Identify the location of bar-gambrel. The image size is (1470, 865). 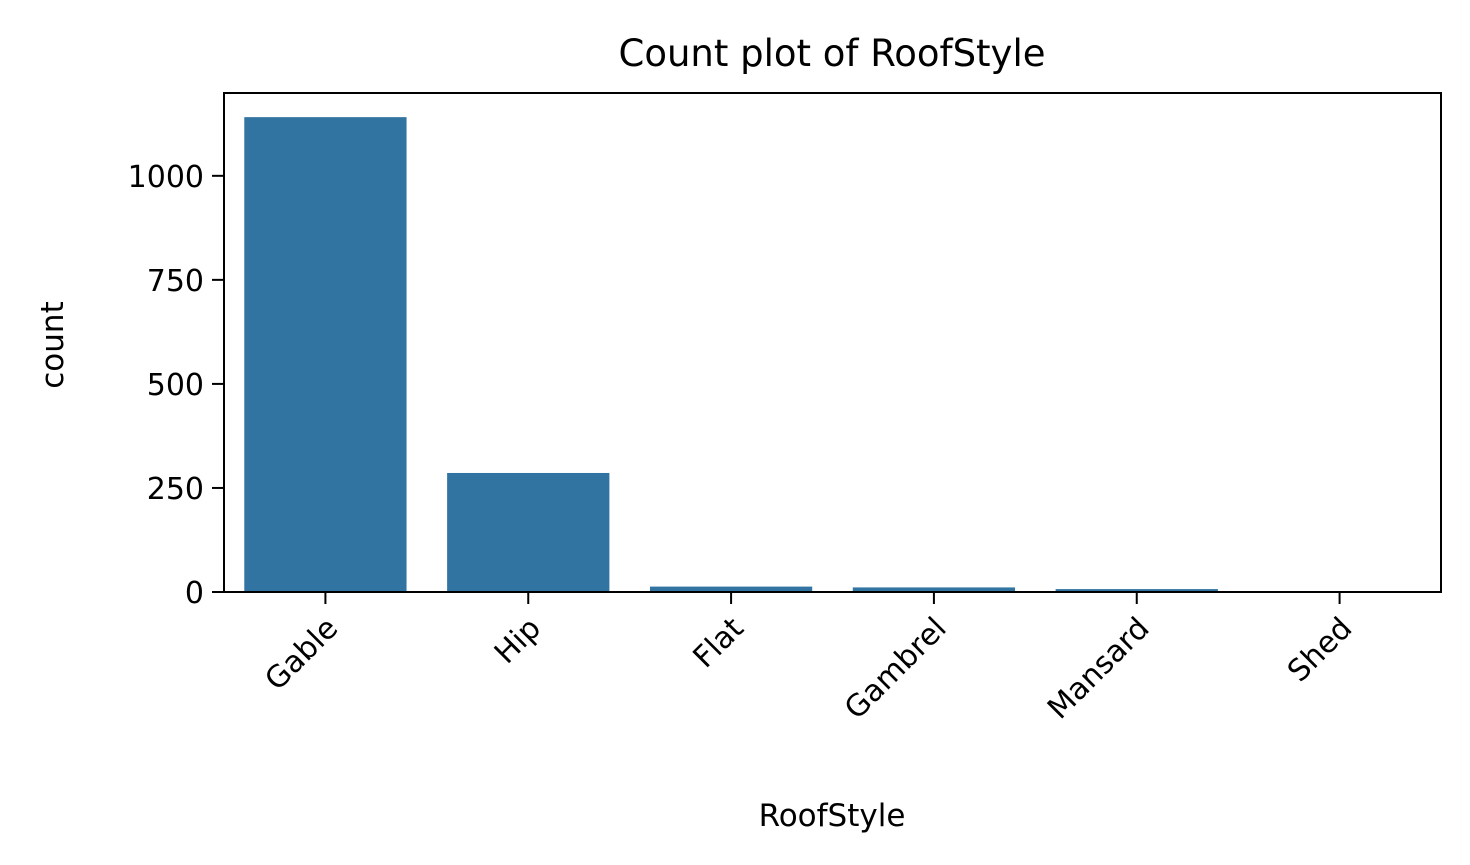
(934, 589).